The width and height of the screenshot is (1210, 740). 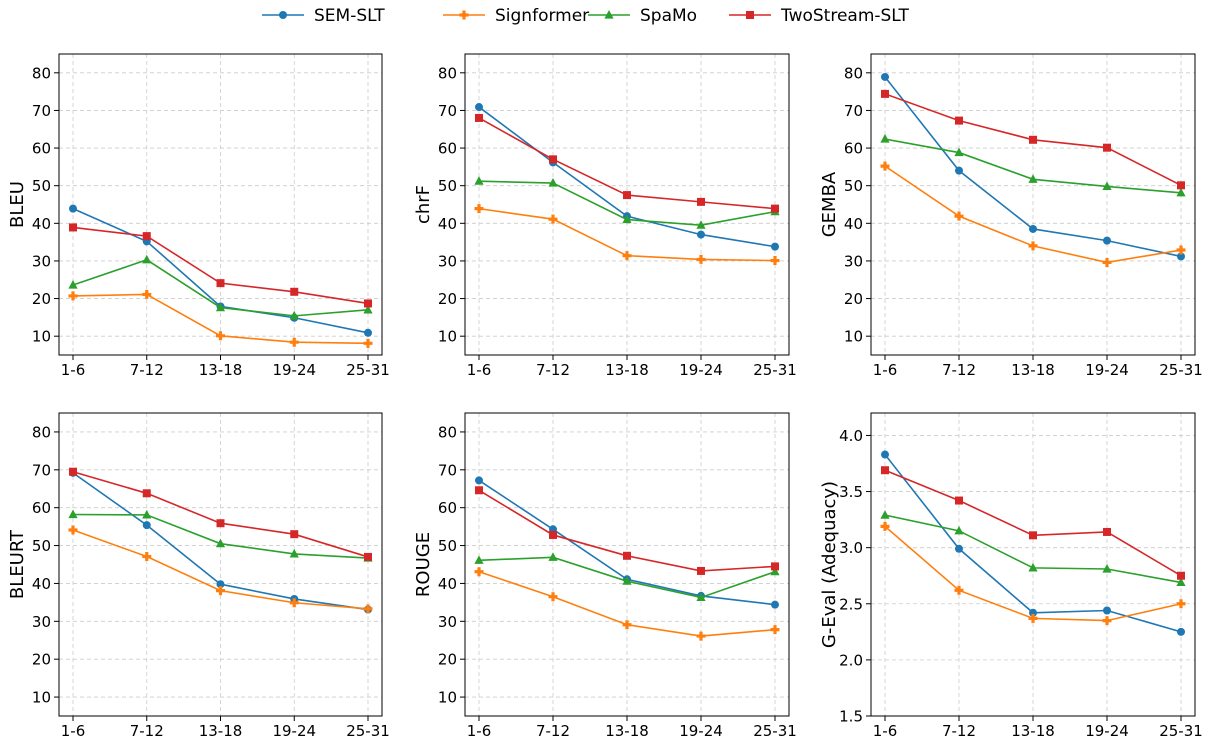 I want to click on x-tick-label: 25-31, so click(x=368, y=370).